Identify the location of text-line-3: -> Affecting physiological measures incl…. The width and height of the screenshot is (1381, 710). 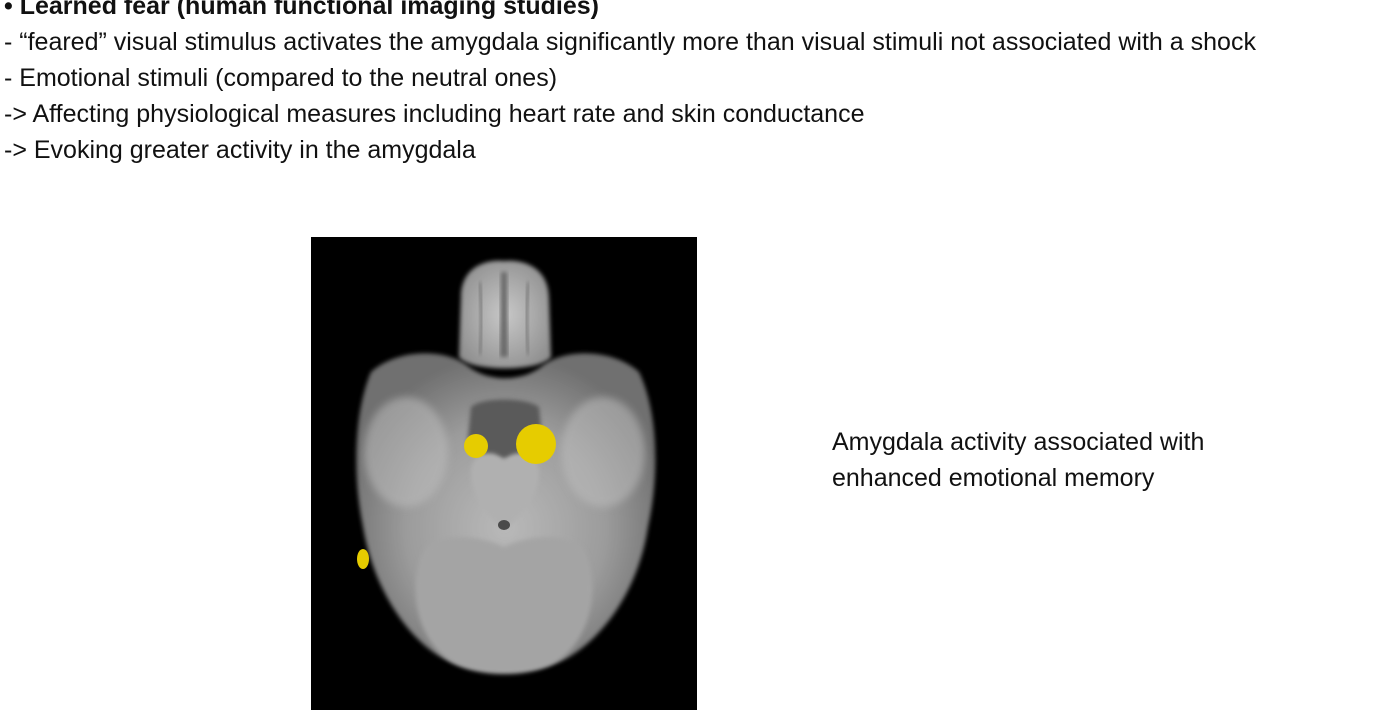
(434, 114).